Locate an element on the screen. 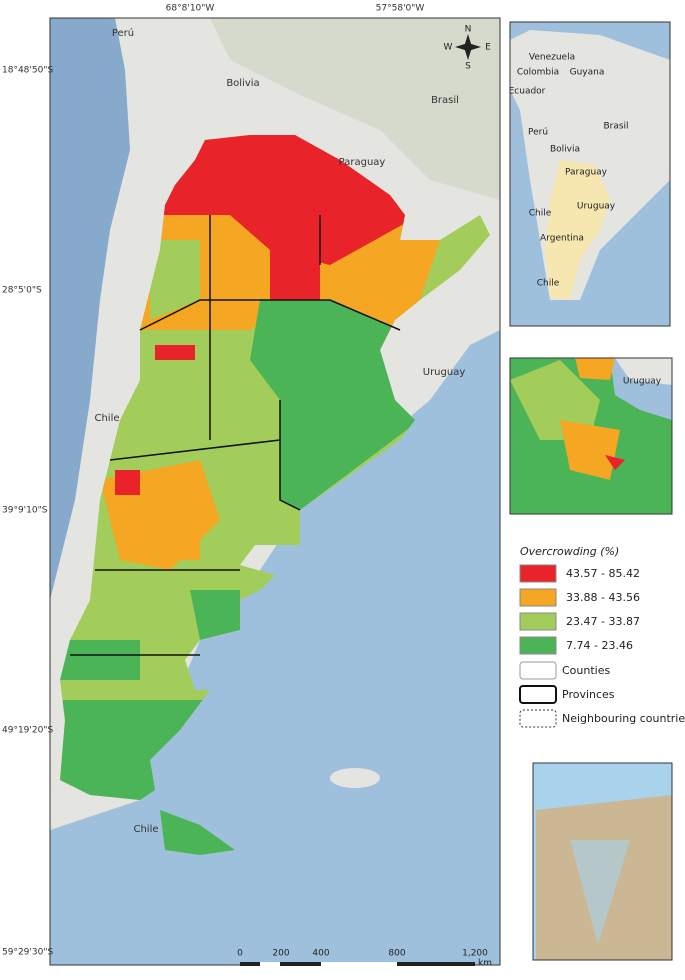  scale-tick-label: 0 is located at coordinates (240, 954).